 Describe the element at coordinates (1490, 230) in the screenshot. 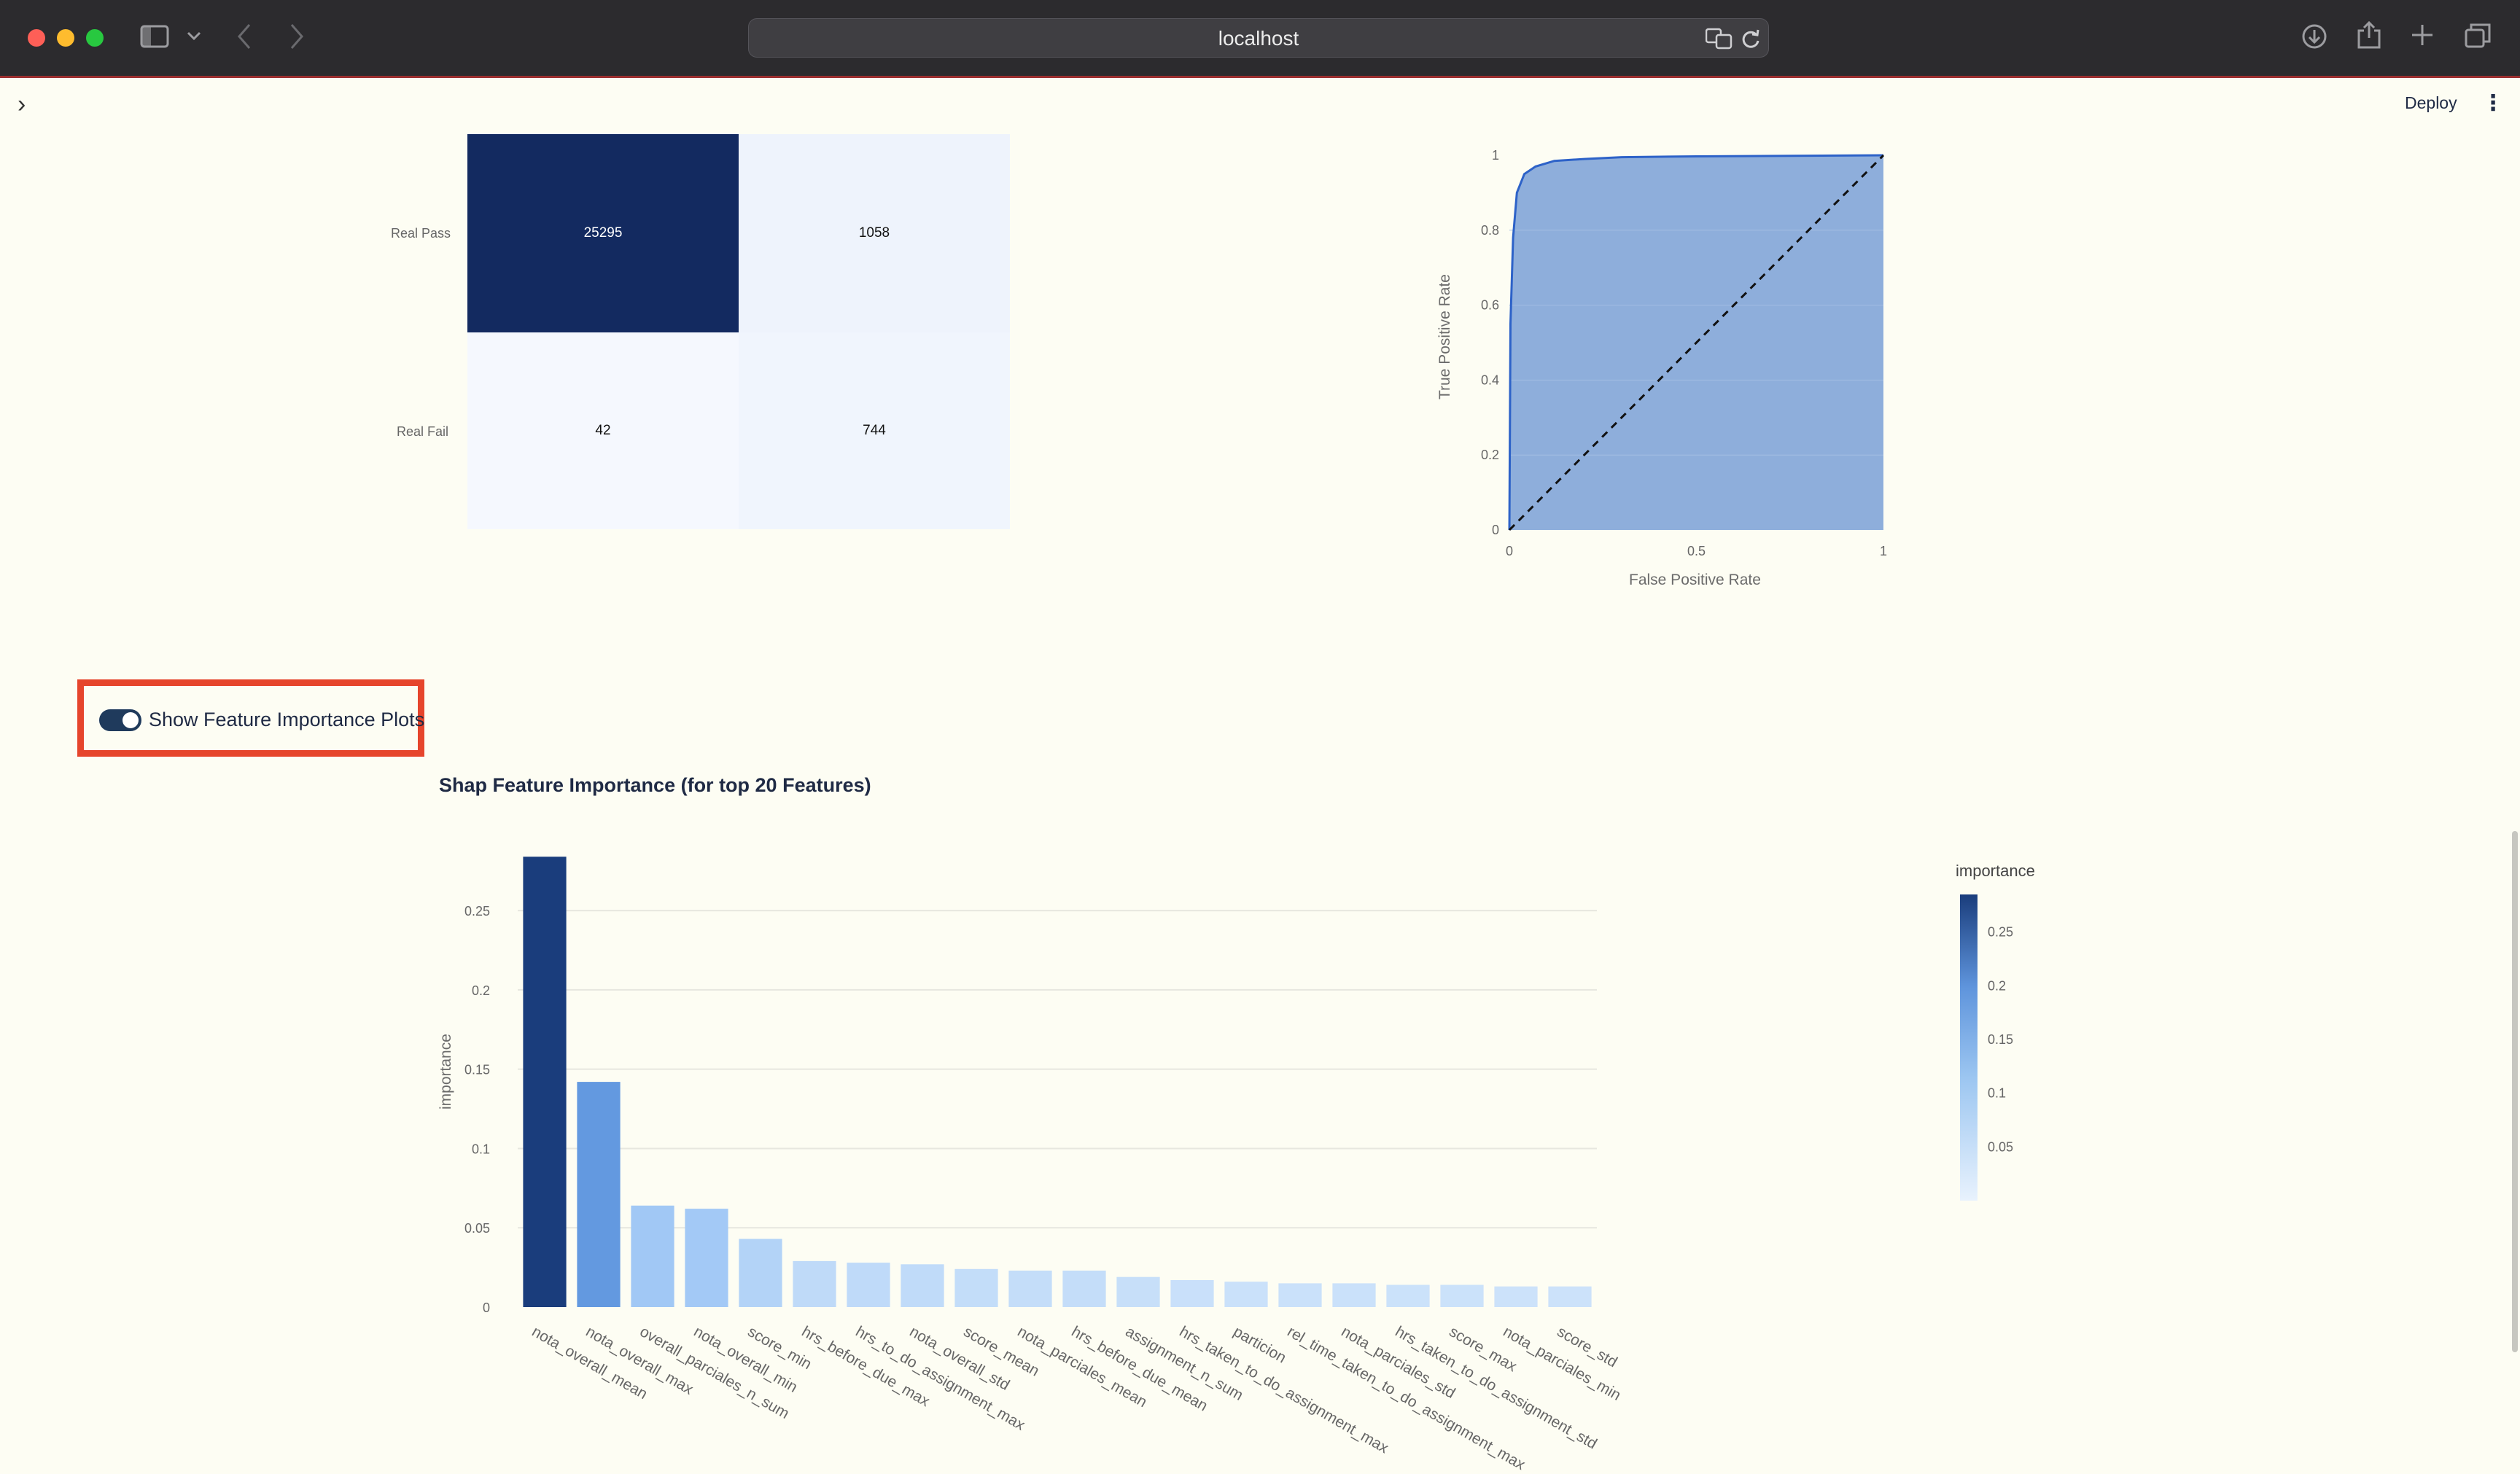

I see `roc-y-tick-label: 0.8` at that location.